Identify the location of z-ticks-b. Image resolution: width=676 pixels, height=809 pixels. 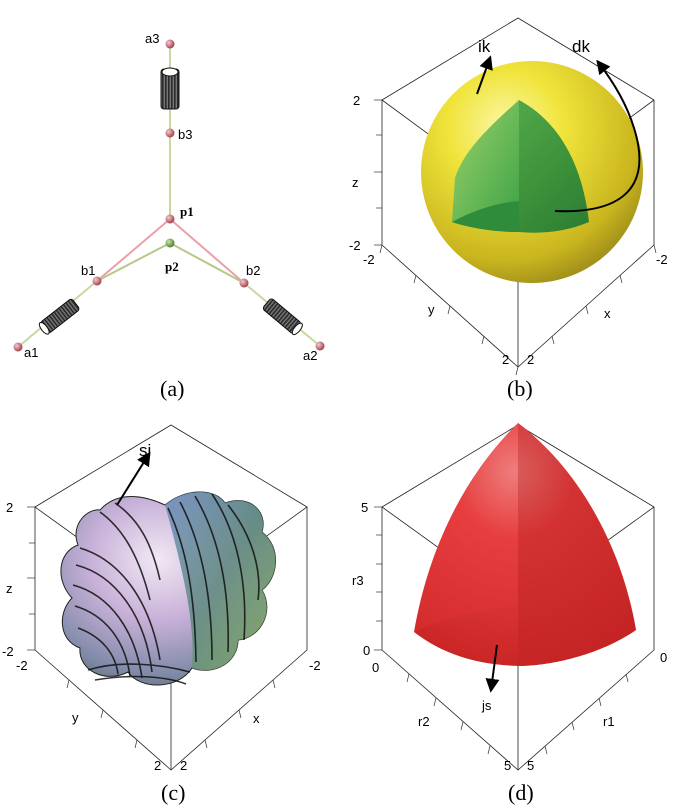
(378, 172).